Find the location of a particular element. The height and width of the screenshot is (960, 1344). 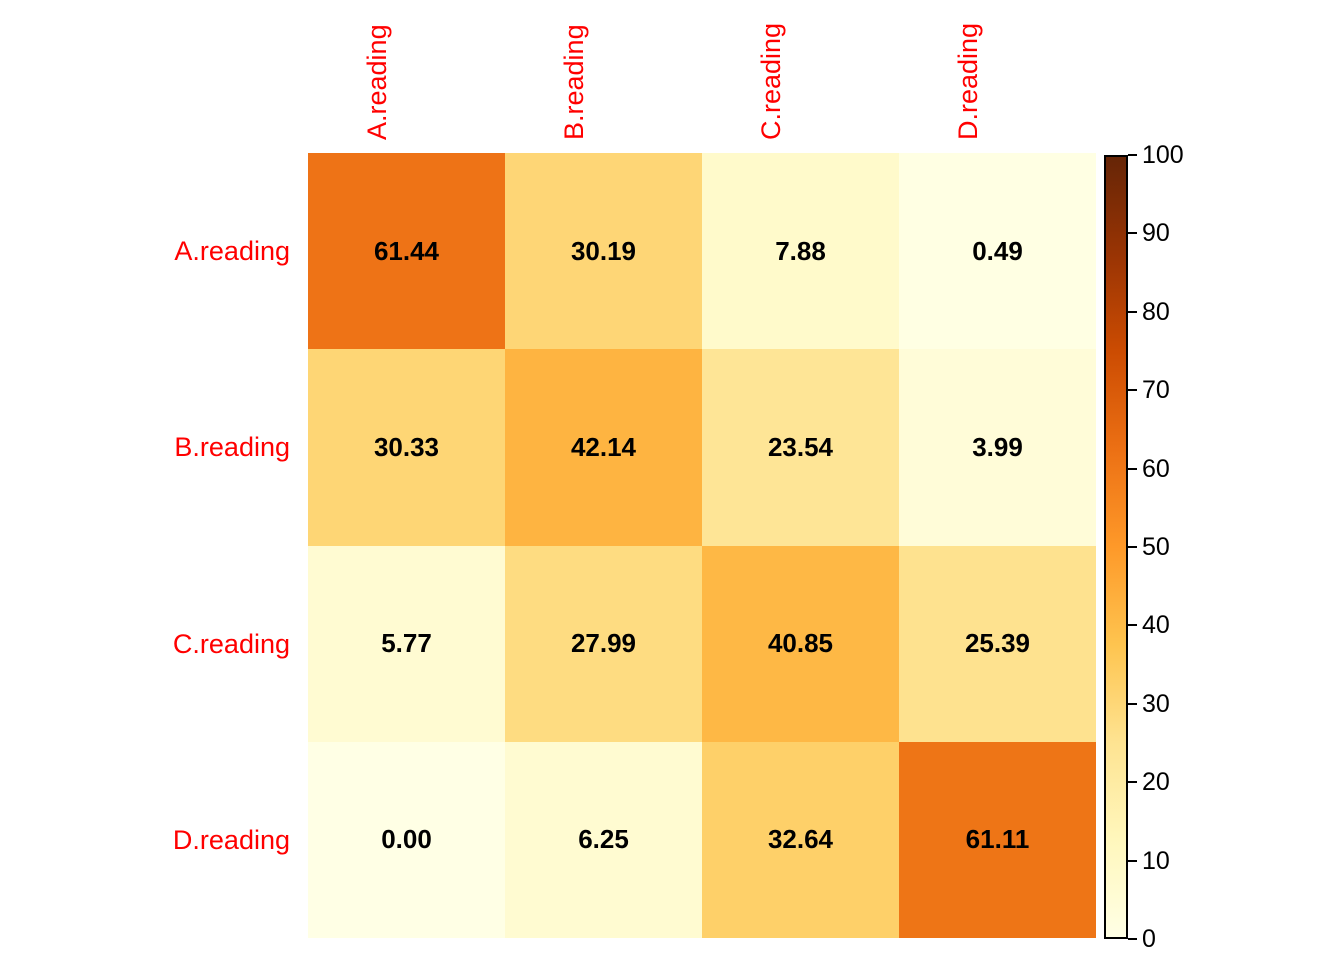

heatmap-cell: 23.54 is located at coordinates (800, 447).